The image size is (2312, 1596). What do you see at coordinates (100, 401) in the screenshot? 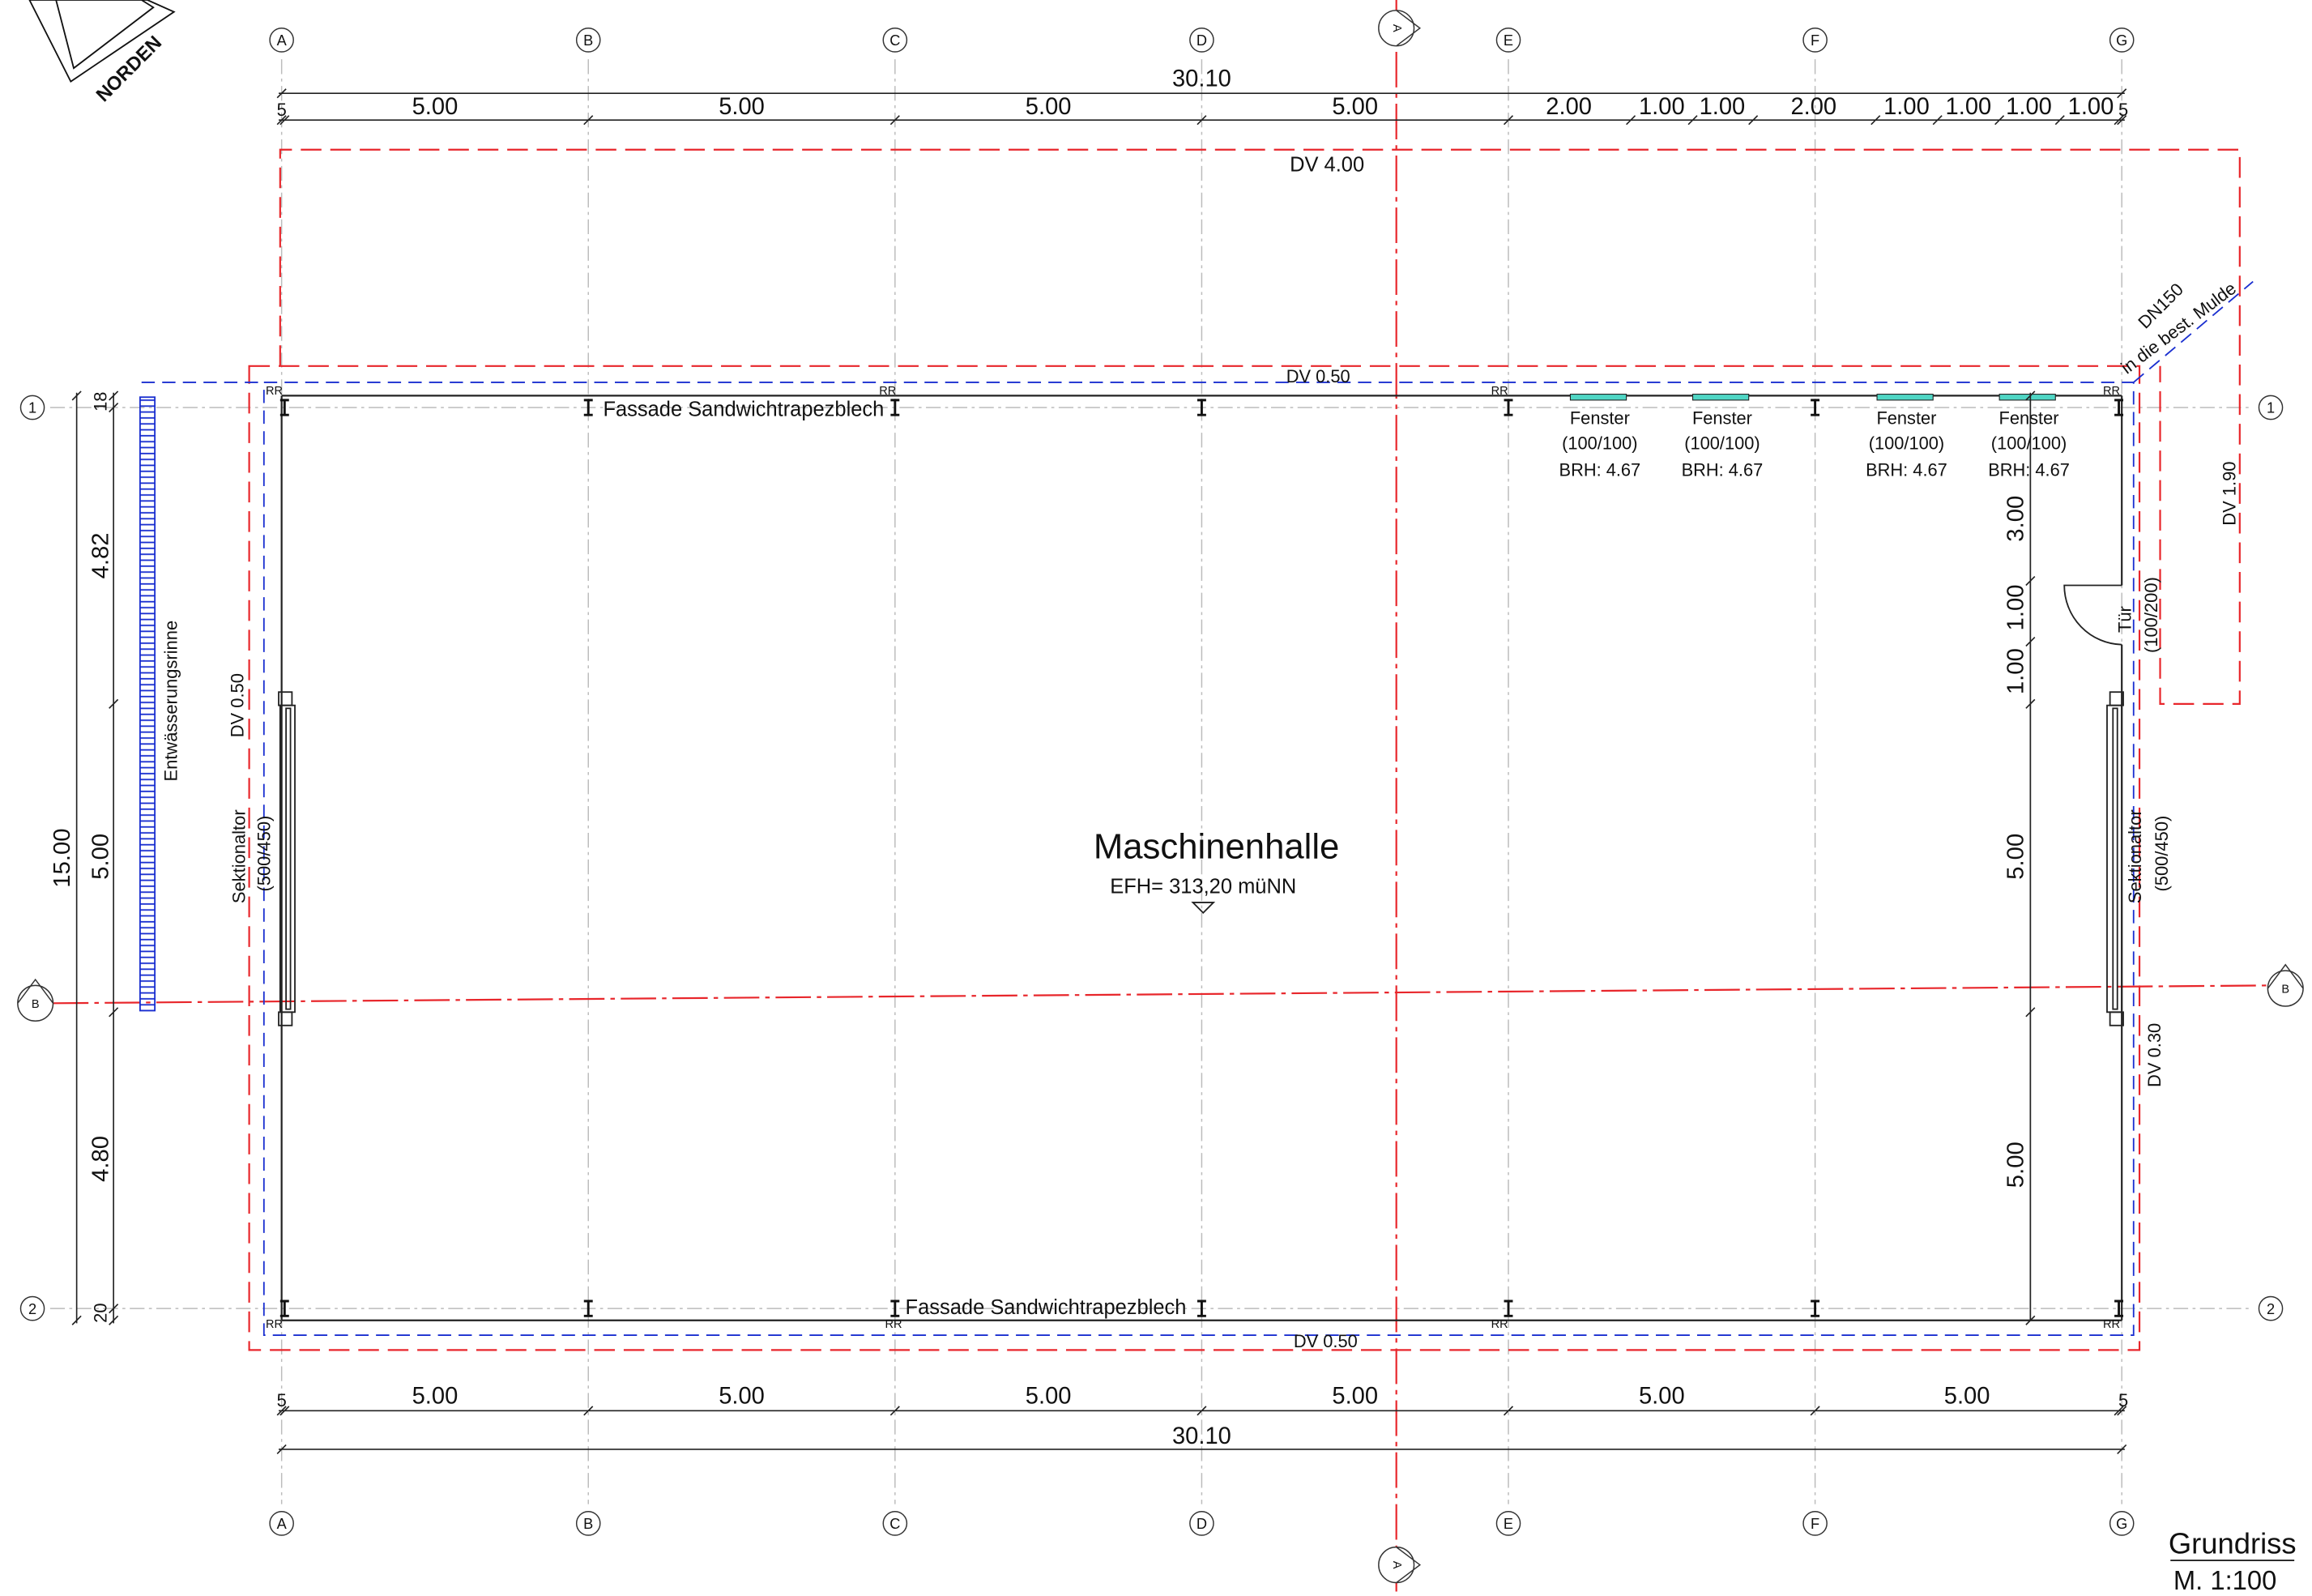
I see `dim-text: 18` at bounding box center [100, 401].